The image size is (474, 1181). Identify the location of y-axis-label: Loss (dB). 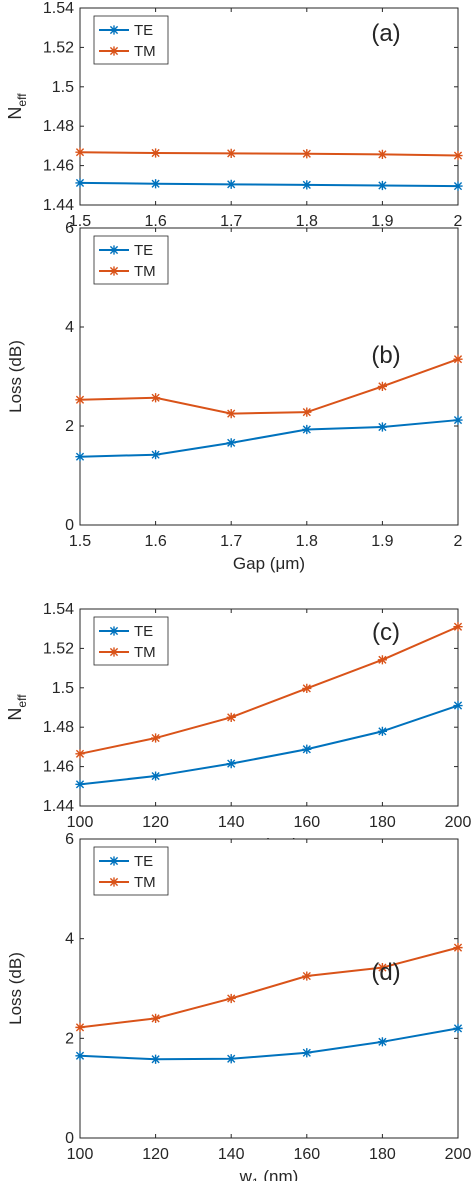
(15, 376).